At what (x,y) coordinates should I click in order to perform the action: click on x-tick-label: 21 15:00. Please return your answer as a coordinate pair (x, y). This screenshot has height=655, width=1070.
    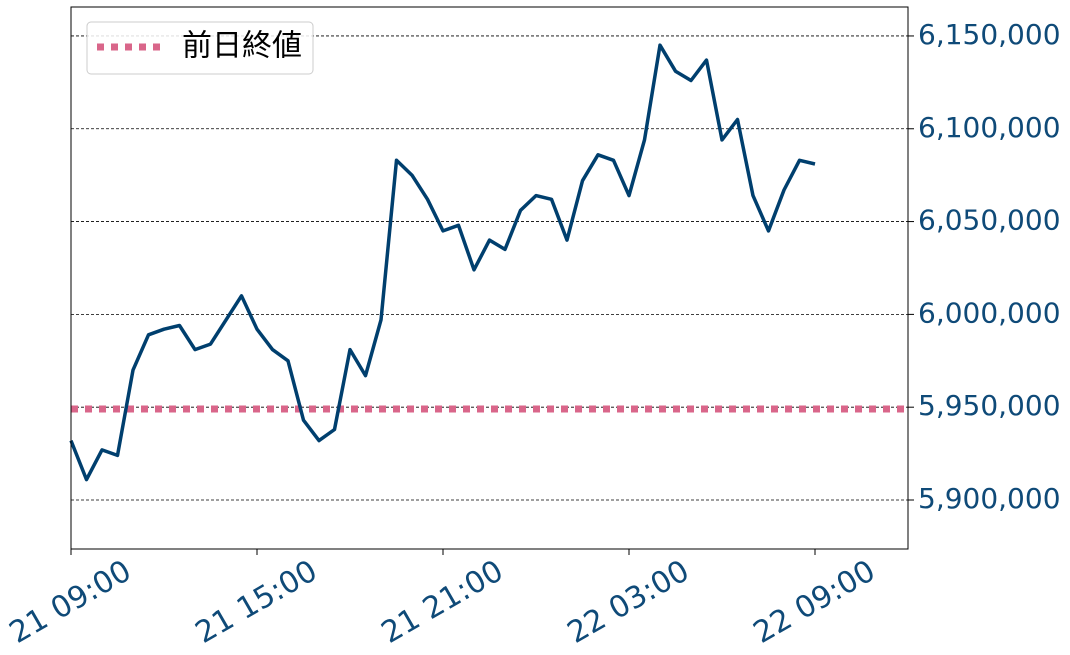
    Looking at the image, I should click on (257, 601).